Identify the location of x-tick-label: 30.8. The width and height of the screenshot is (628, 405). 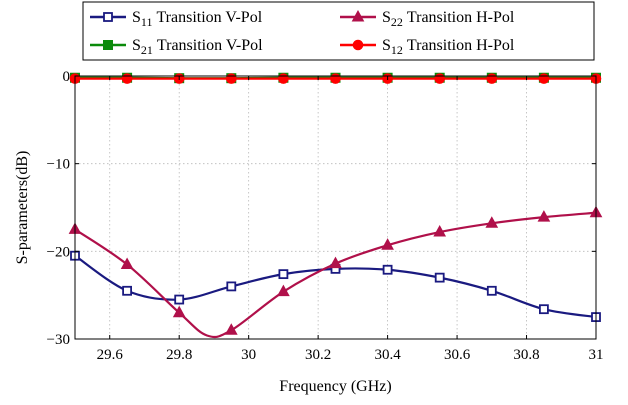
(526, 355).